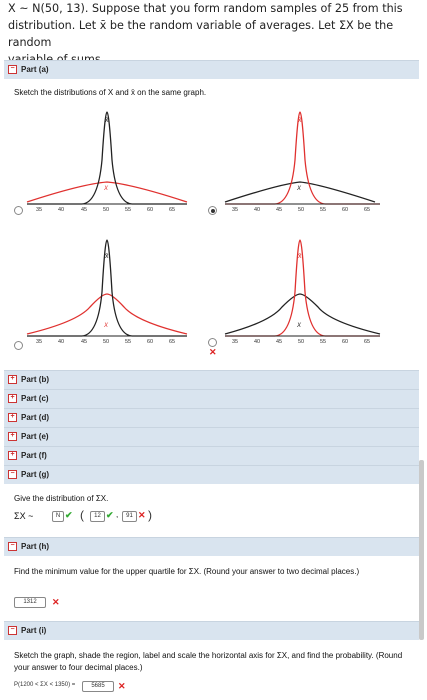 The height and width of the screenshot is (700, 427). Describe the element at coordinates (97, 516) in the screenshot. I see `mean-input: 12` at that location.